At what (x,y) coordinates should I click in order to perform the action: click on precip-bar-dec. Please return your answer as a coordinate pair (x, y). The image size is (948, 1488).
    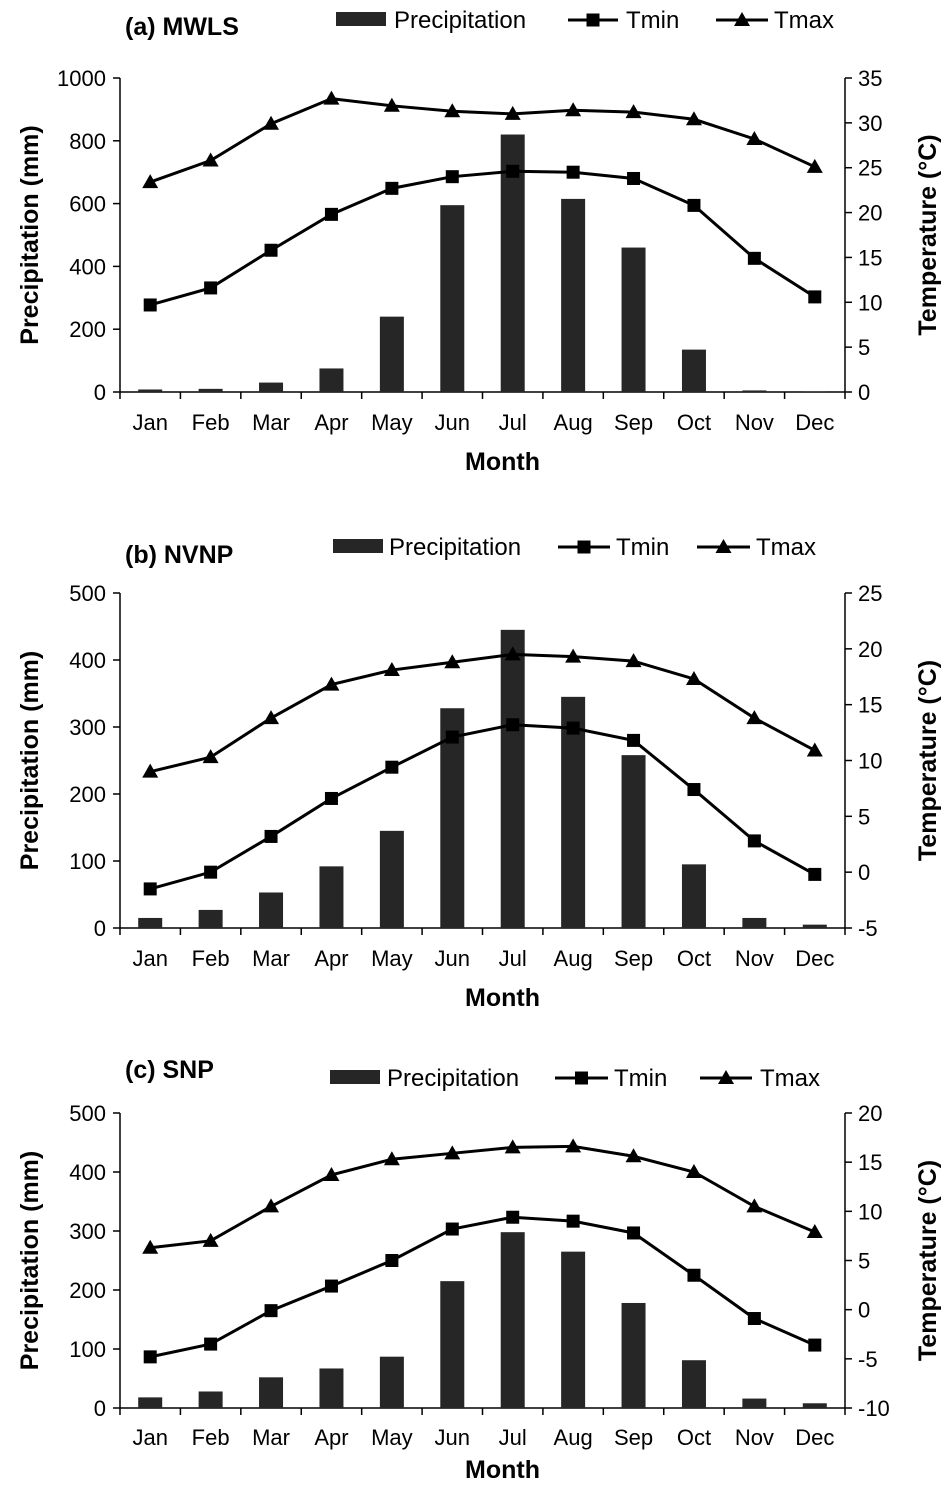
    Looking at the image, I should click on (814, 926).